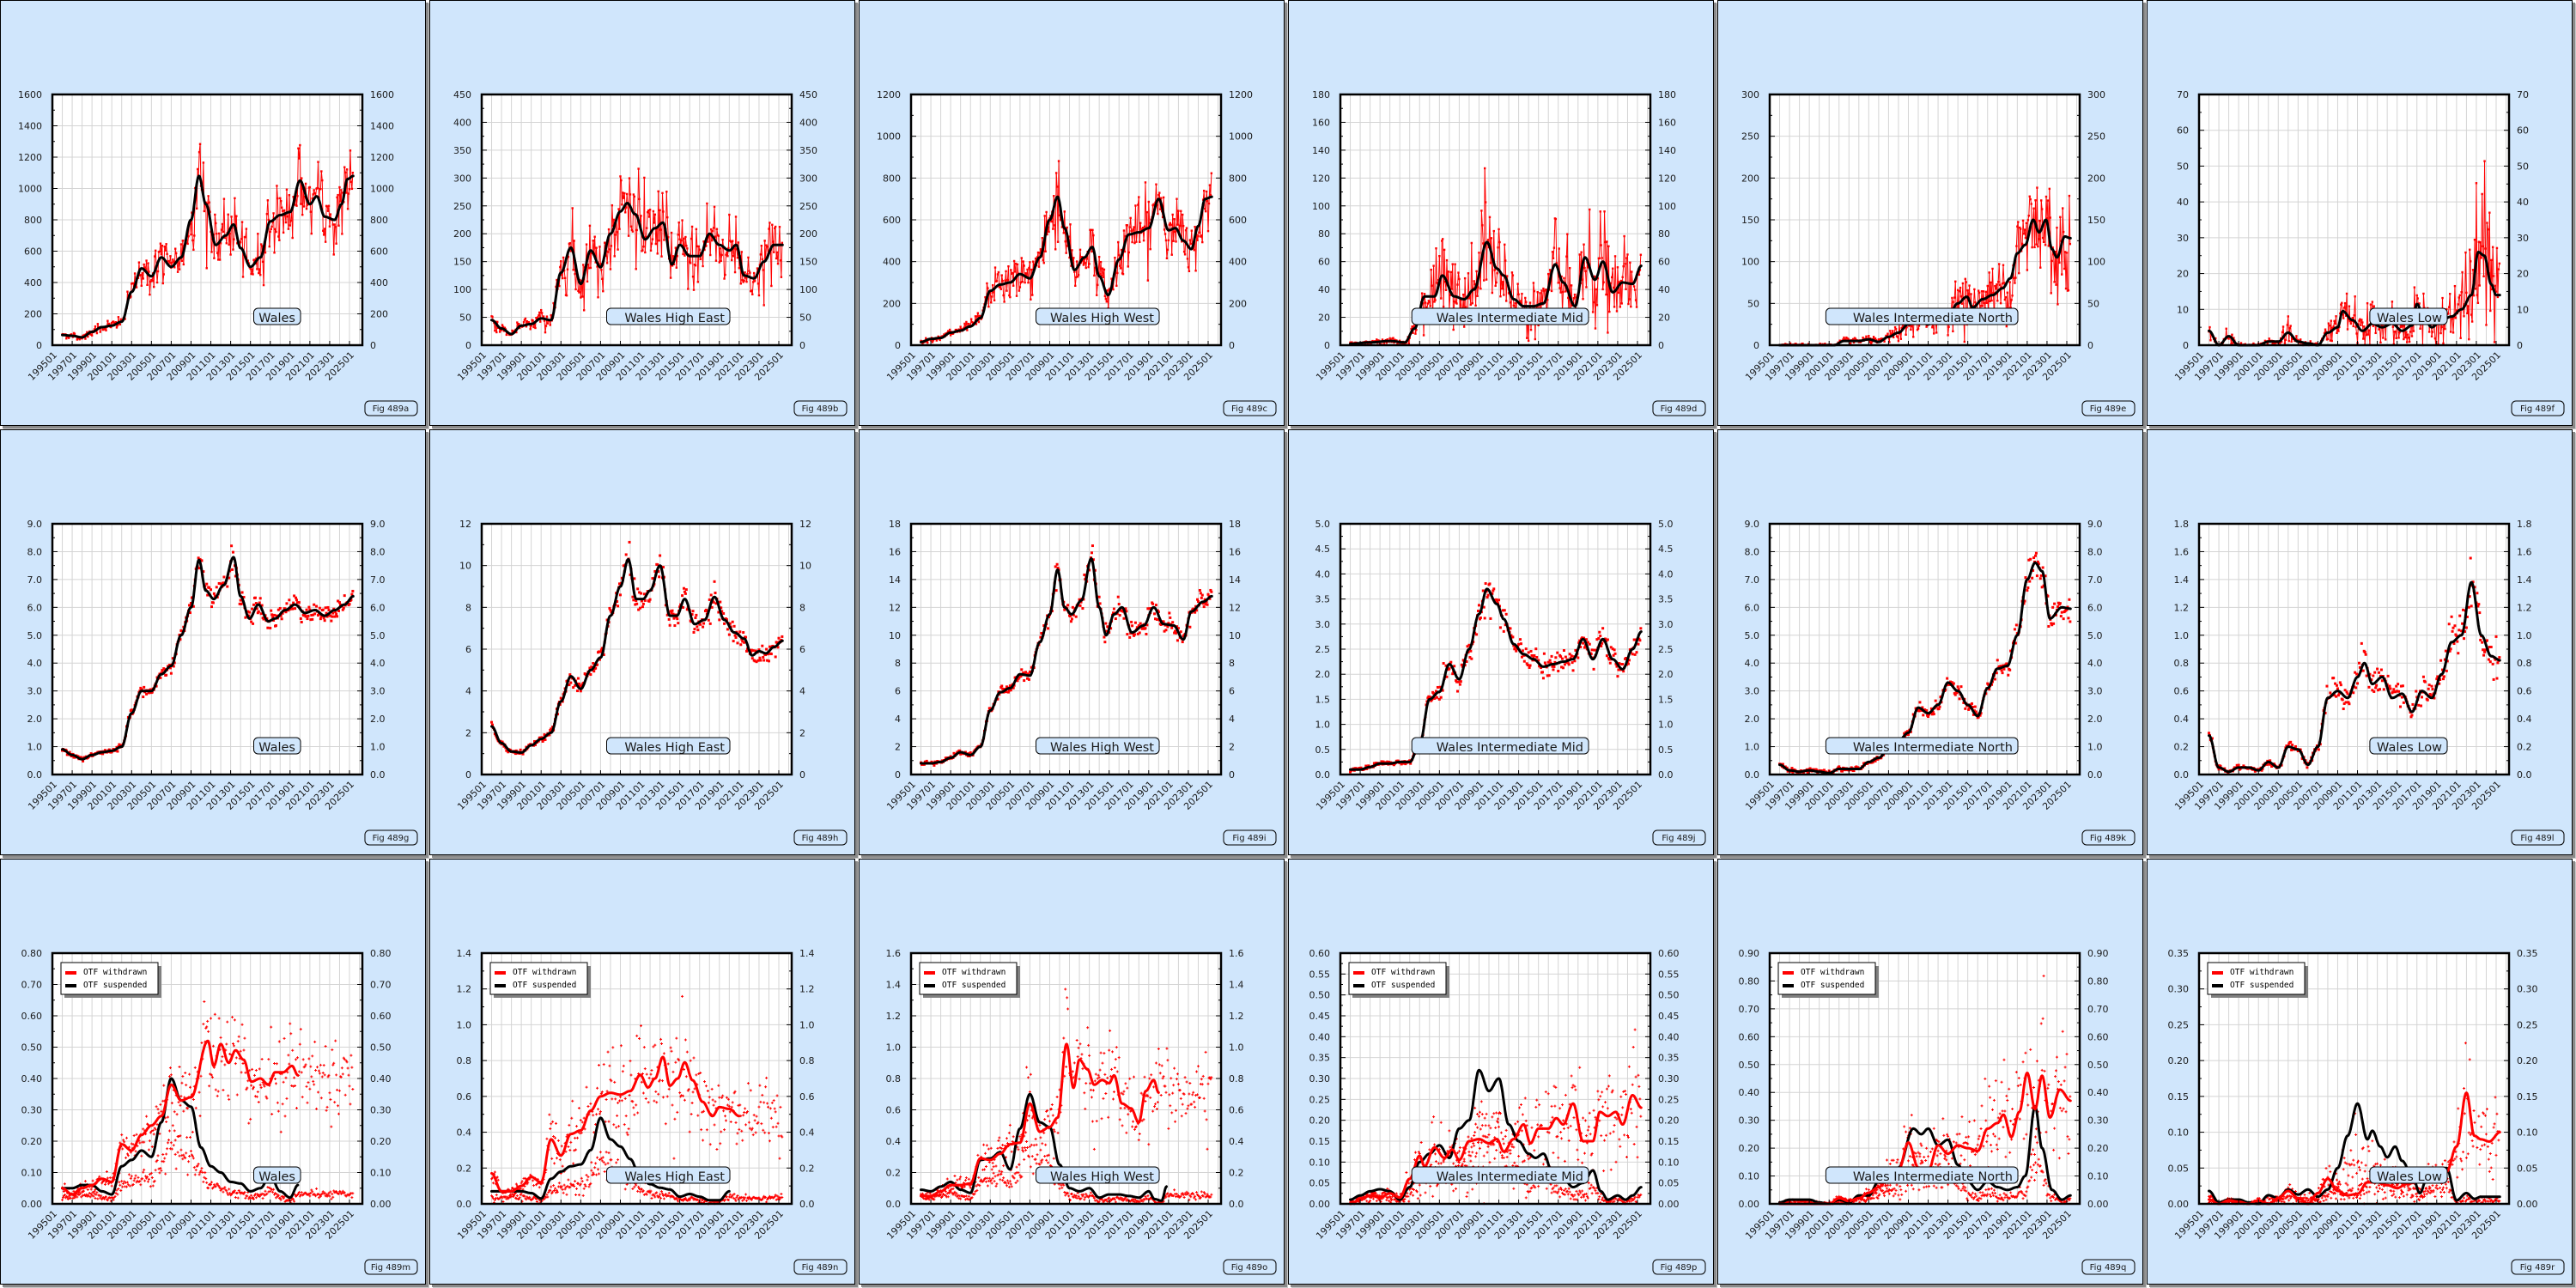  What do you see at coordinates (462, 178) in the screenshot?
I see `y-tick-label-left: 300` at bounding box center [462, 178].